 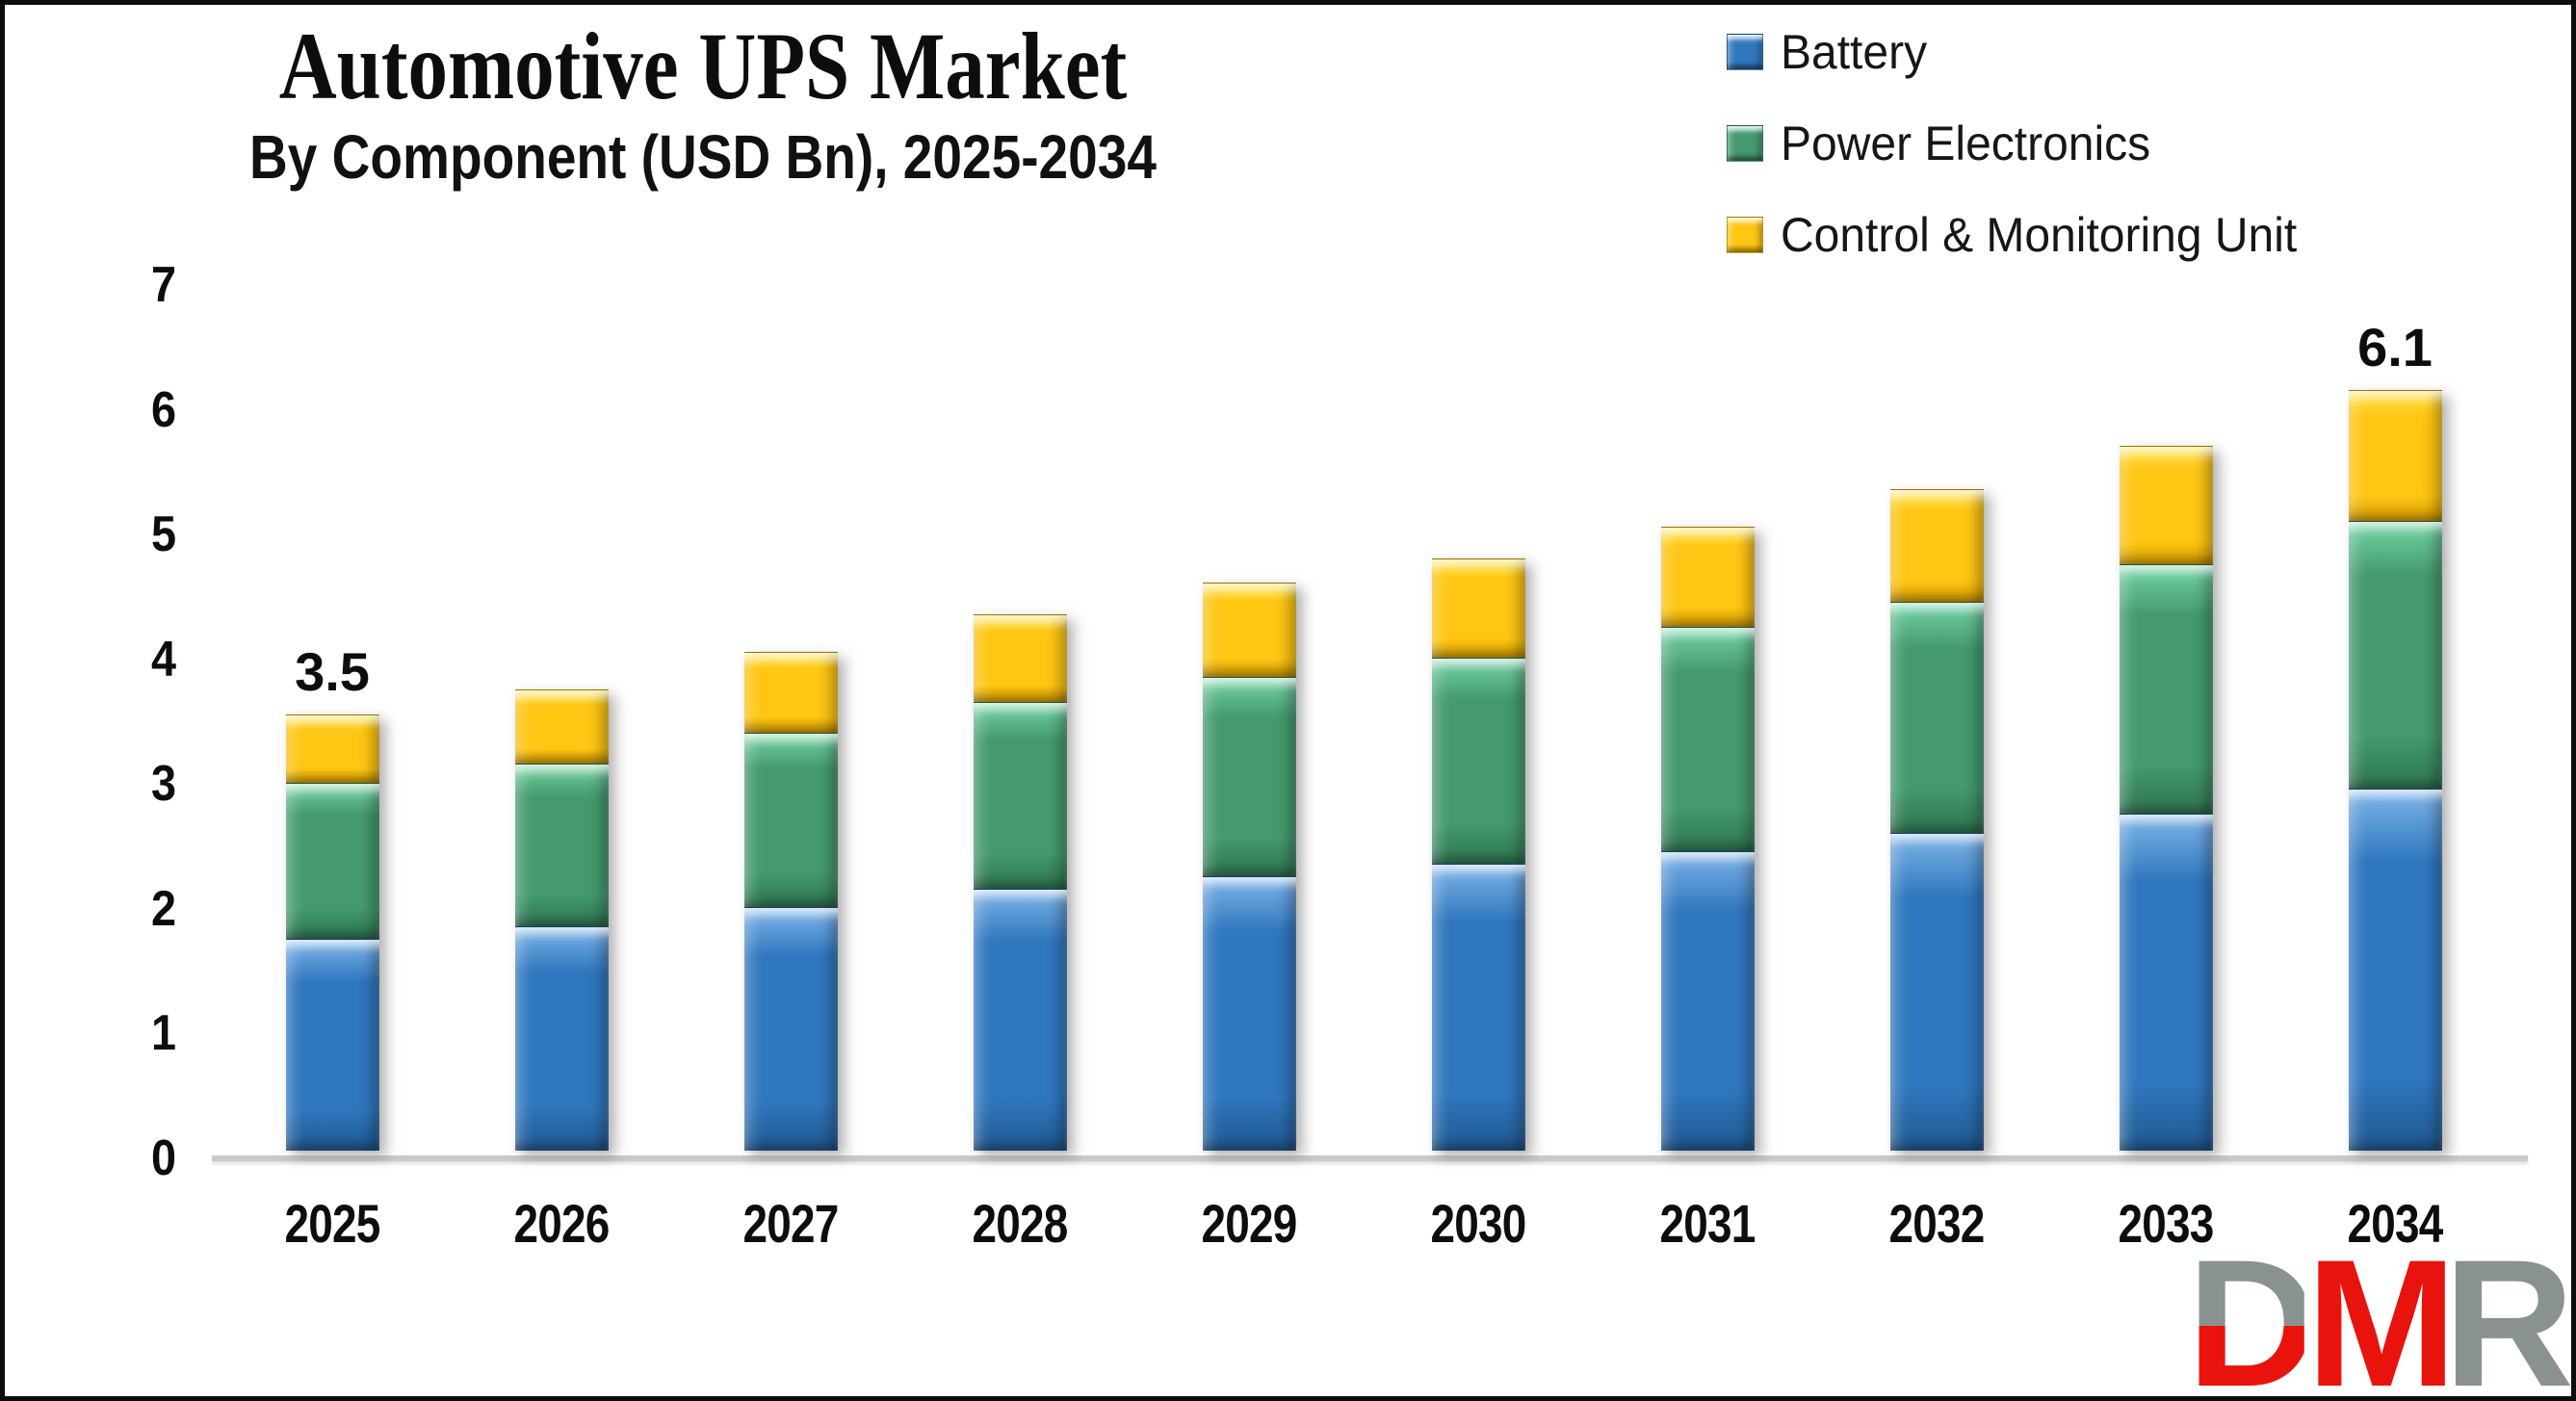 I want to click on bar-2025, so click(x=332, y=932).